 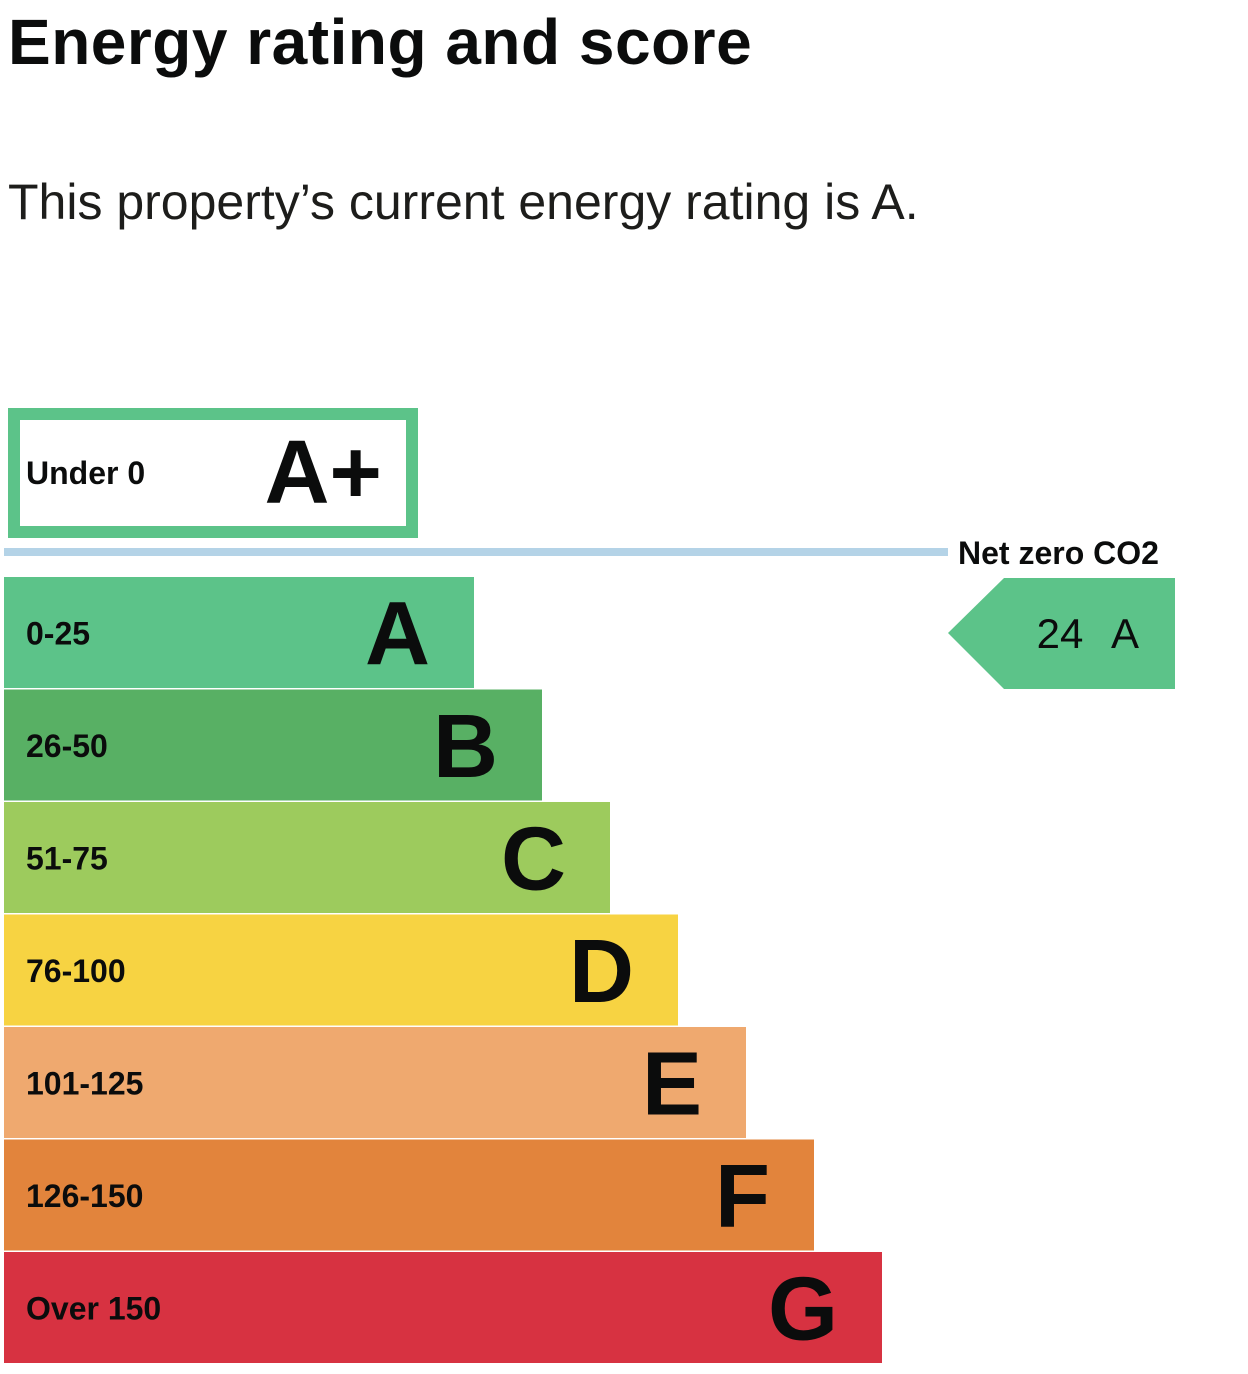 I want to click on band-g-bar, so click(x=443, y=1307).